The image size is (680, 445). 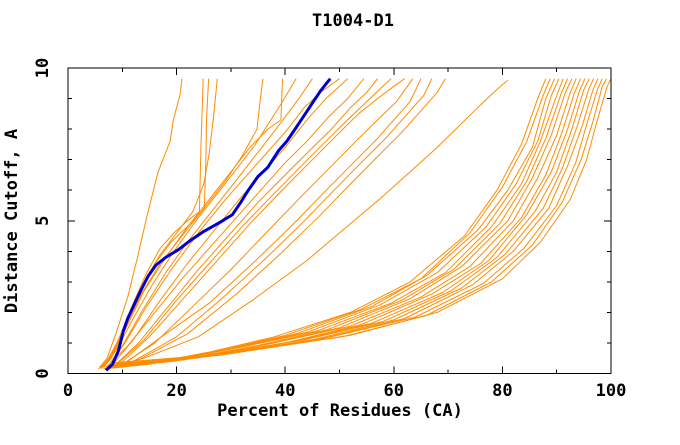 What do you see at coordinates (340, 411) in the screenshot?
I see `x-axis-label: Percent of Residues (CA)` at bounding box center [340, 411].